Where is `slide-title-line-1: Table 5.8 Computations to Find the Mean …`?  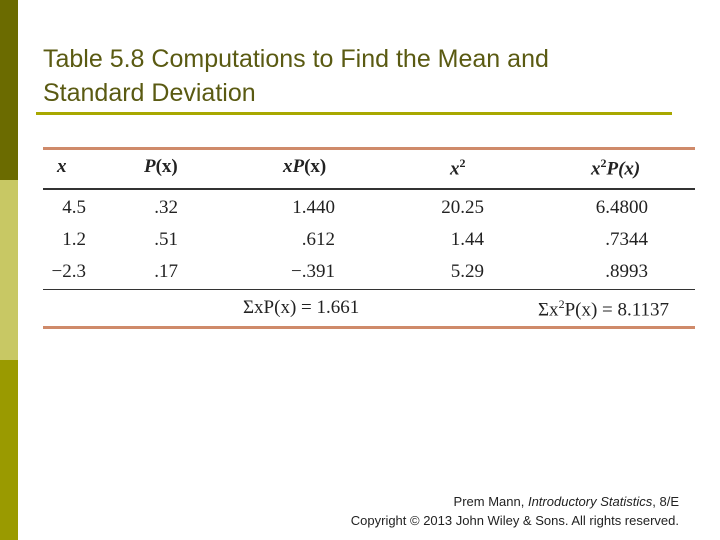
slide-title-line-1: Table 5.8 Computations to Find the Mean … is located at coordinates (296, 59).